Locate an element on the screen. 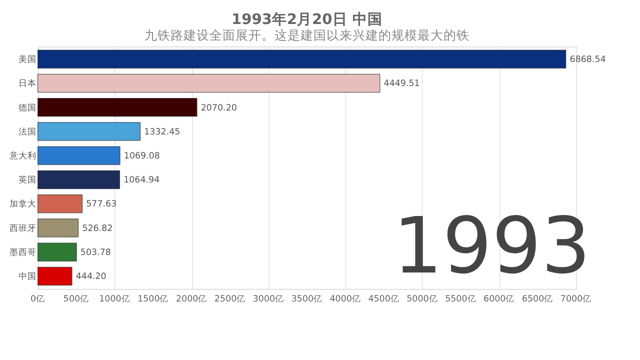 The image size is (640, 360). x-tick-label: 2000亿 is located at coordinates (192, 298).